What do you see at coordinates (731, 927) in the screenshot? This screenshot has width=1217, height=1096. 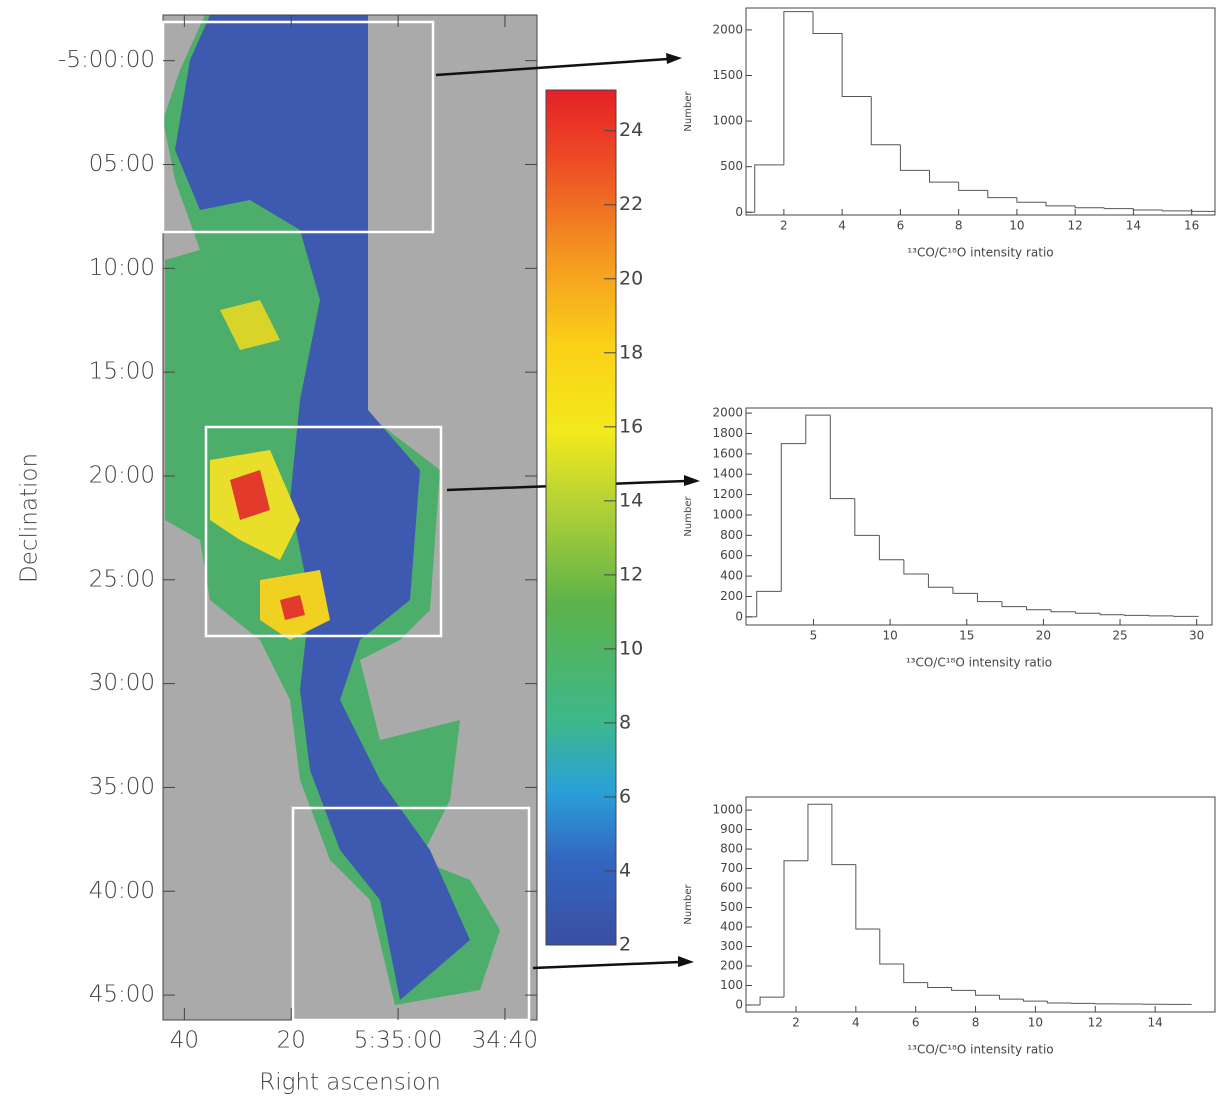 I see `y-tick-label: 400` at bounding box center [731, 927].